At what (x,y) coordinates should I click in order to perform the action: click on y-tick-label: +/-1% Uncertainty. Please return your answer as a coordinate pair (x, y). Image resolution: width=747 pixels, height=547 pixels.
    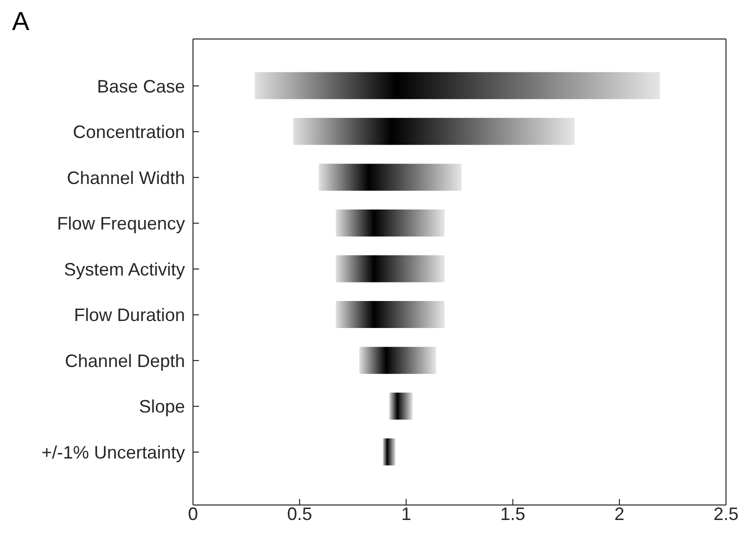
    Looking at the image, I should click on (113, 452).